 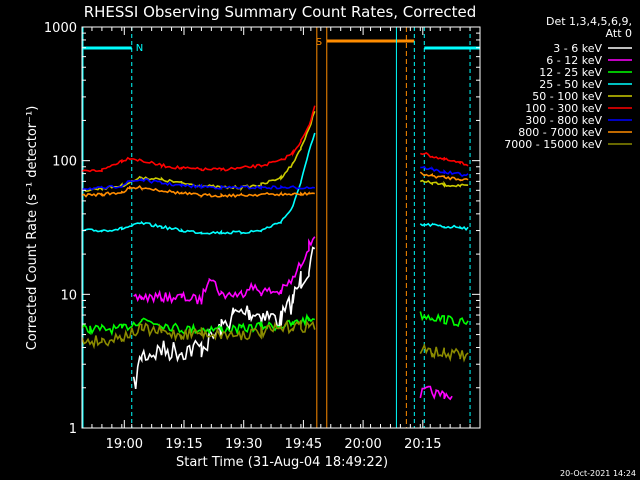 I want to click on series-3-6-keV-group, so click(x=224, y=318).